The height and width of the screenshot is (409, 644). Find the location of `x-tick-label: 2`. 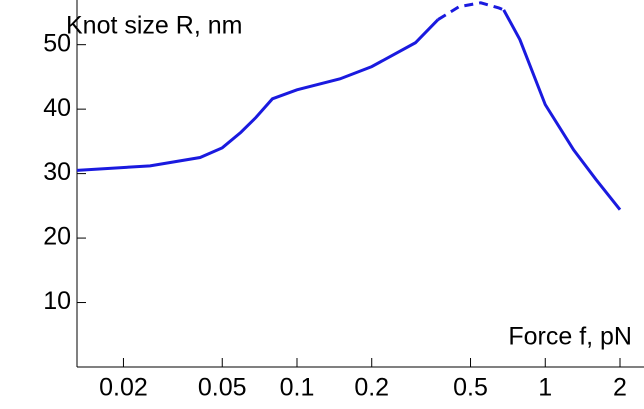

x-tick-label: 2 is located at coordinates (620, 388).